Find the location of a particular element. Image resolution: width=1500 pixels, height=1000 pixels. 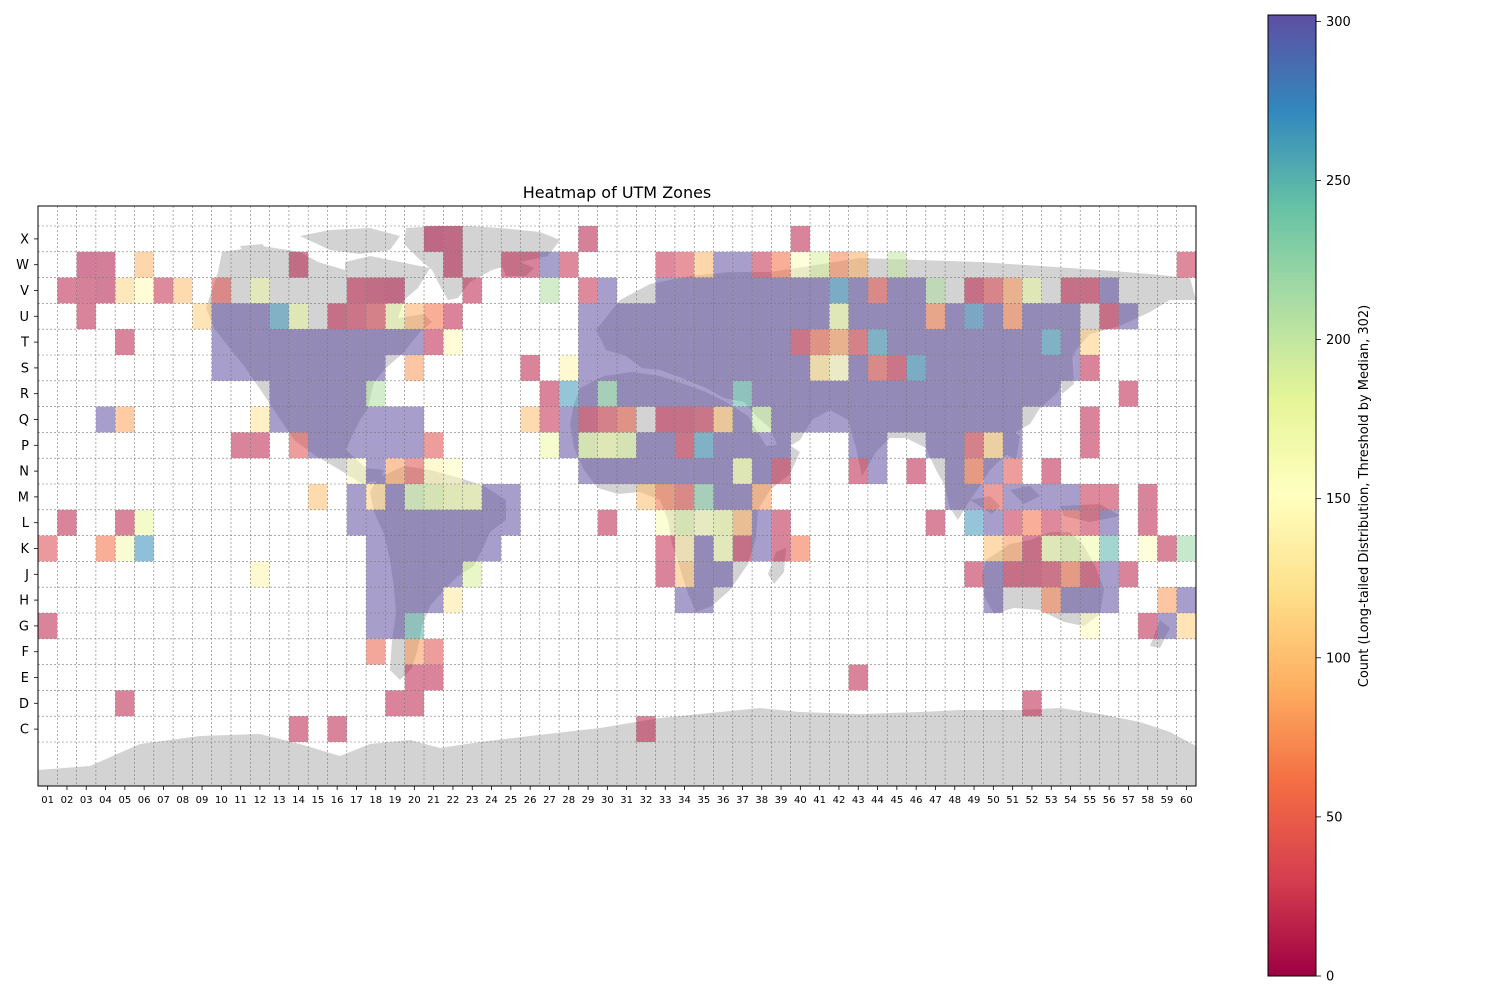

heatmap-cell-33-J is located at coordinates (665, 574).